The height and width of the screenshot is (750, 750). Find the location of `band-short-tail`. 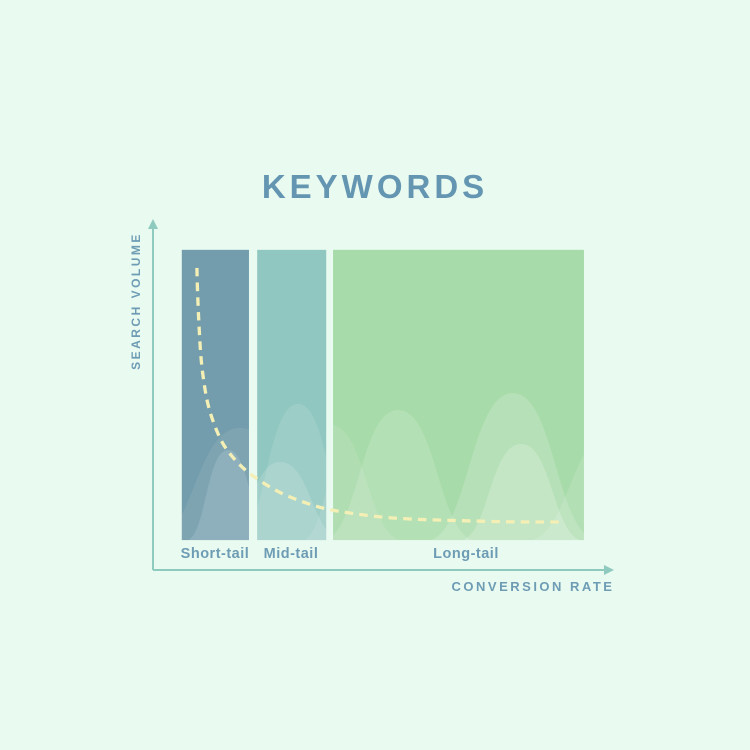

band-short-tail is located at coordinates (215, 395).